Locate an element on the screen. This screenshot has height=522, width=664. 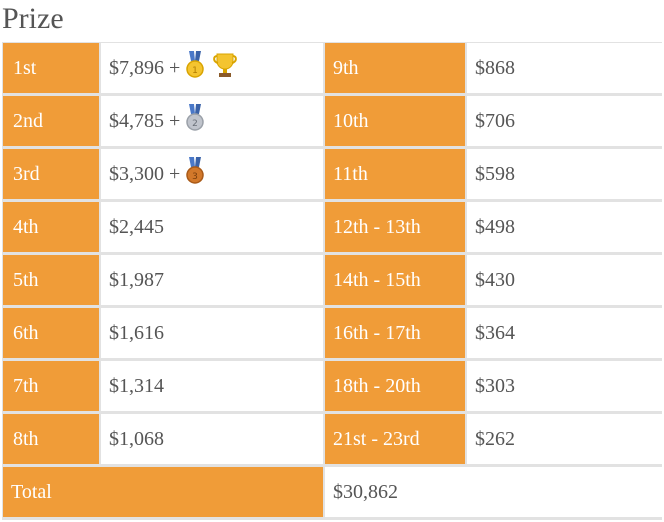
amount-cell: $868 is located at coordinates (565, 68).